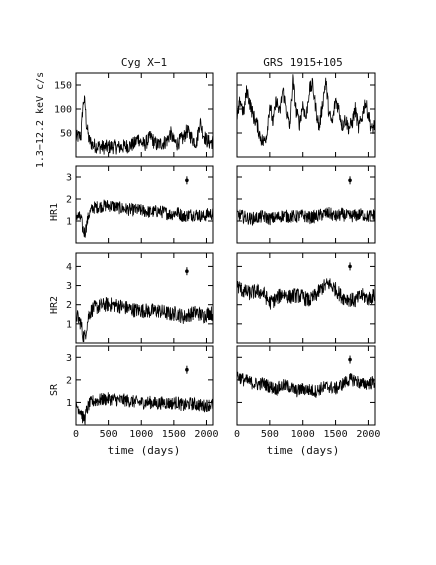 Image resolution: width=436 pixels, height=565 pixels. I want to click on panel-frame-c1-p3, so click(306, 385).